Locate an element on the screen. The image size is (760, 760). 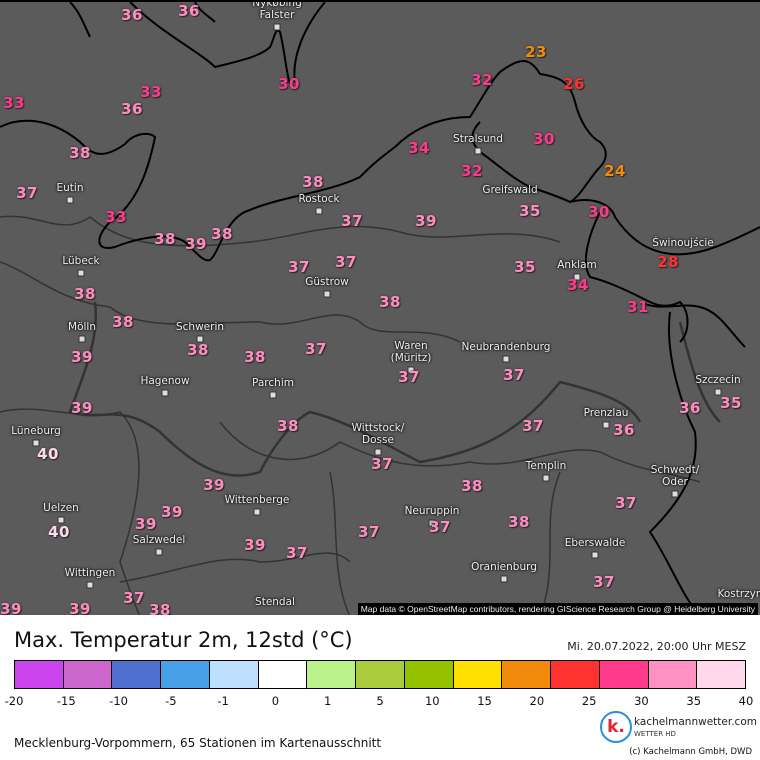
city-label: Schwedt/Oder is located at coordinates (675, 476).